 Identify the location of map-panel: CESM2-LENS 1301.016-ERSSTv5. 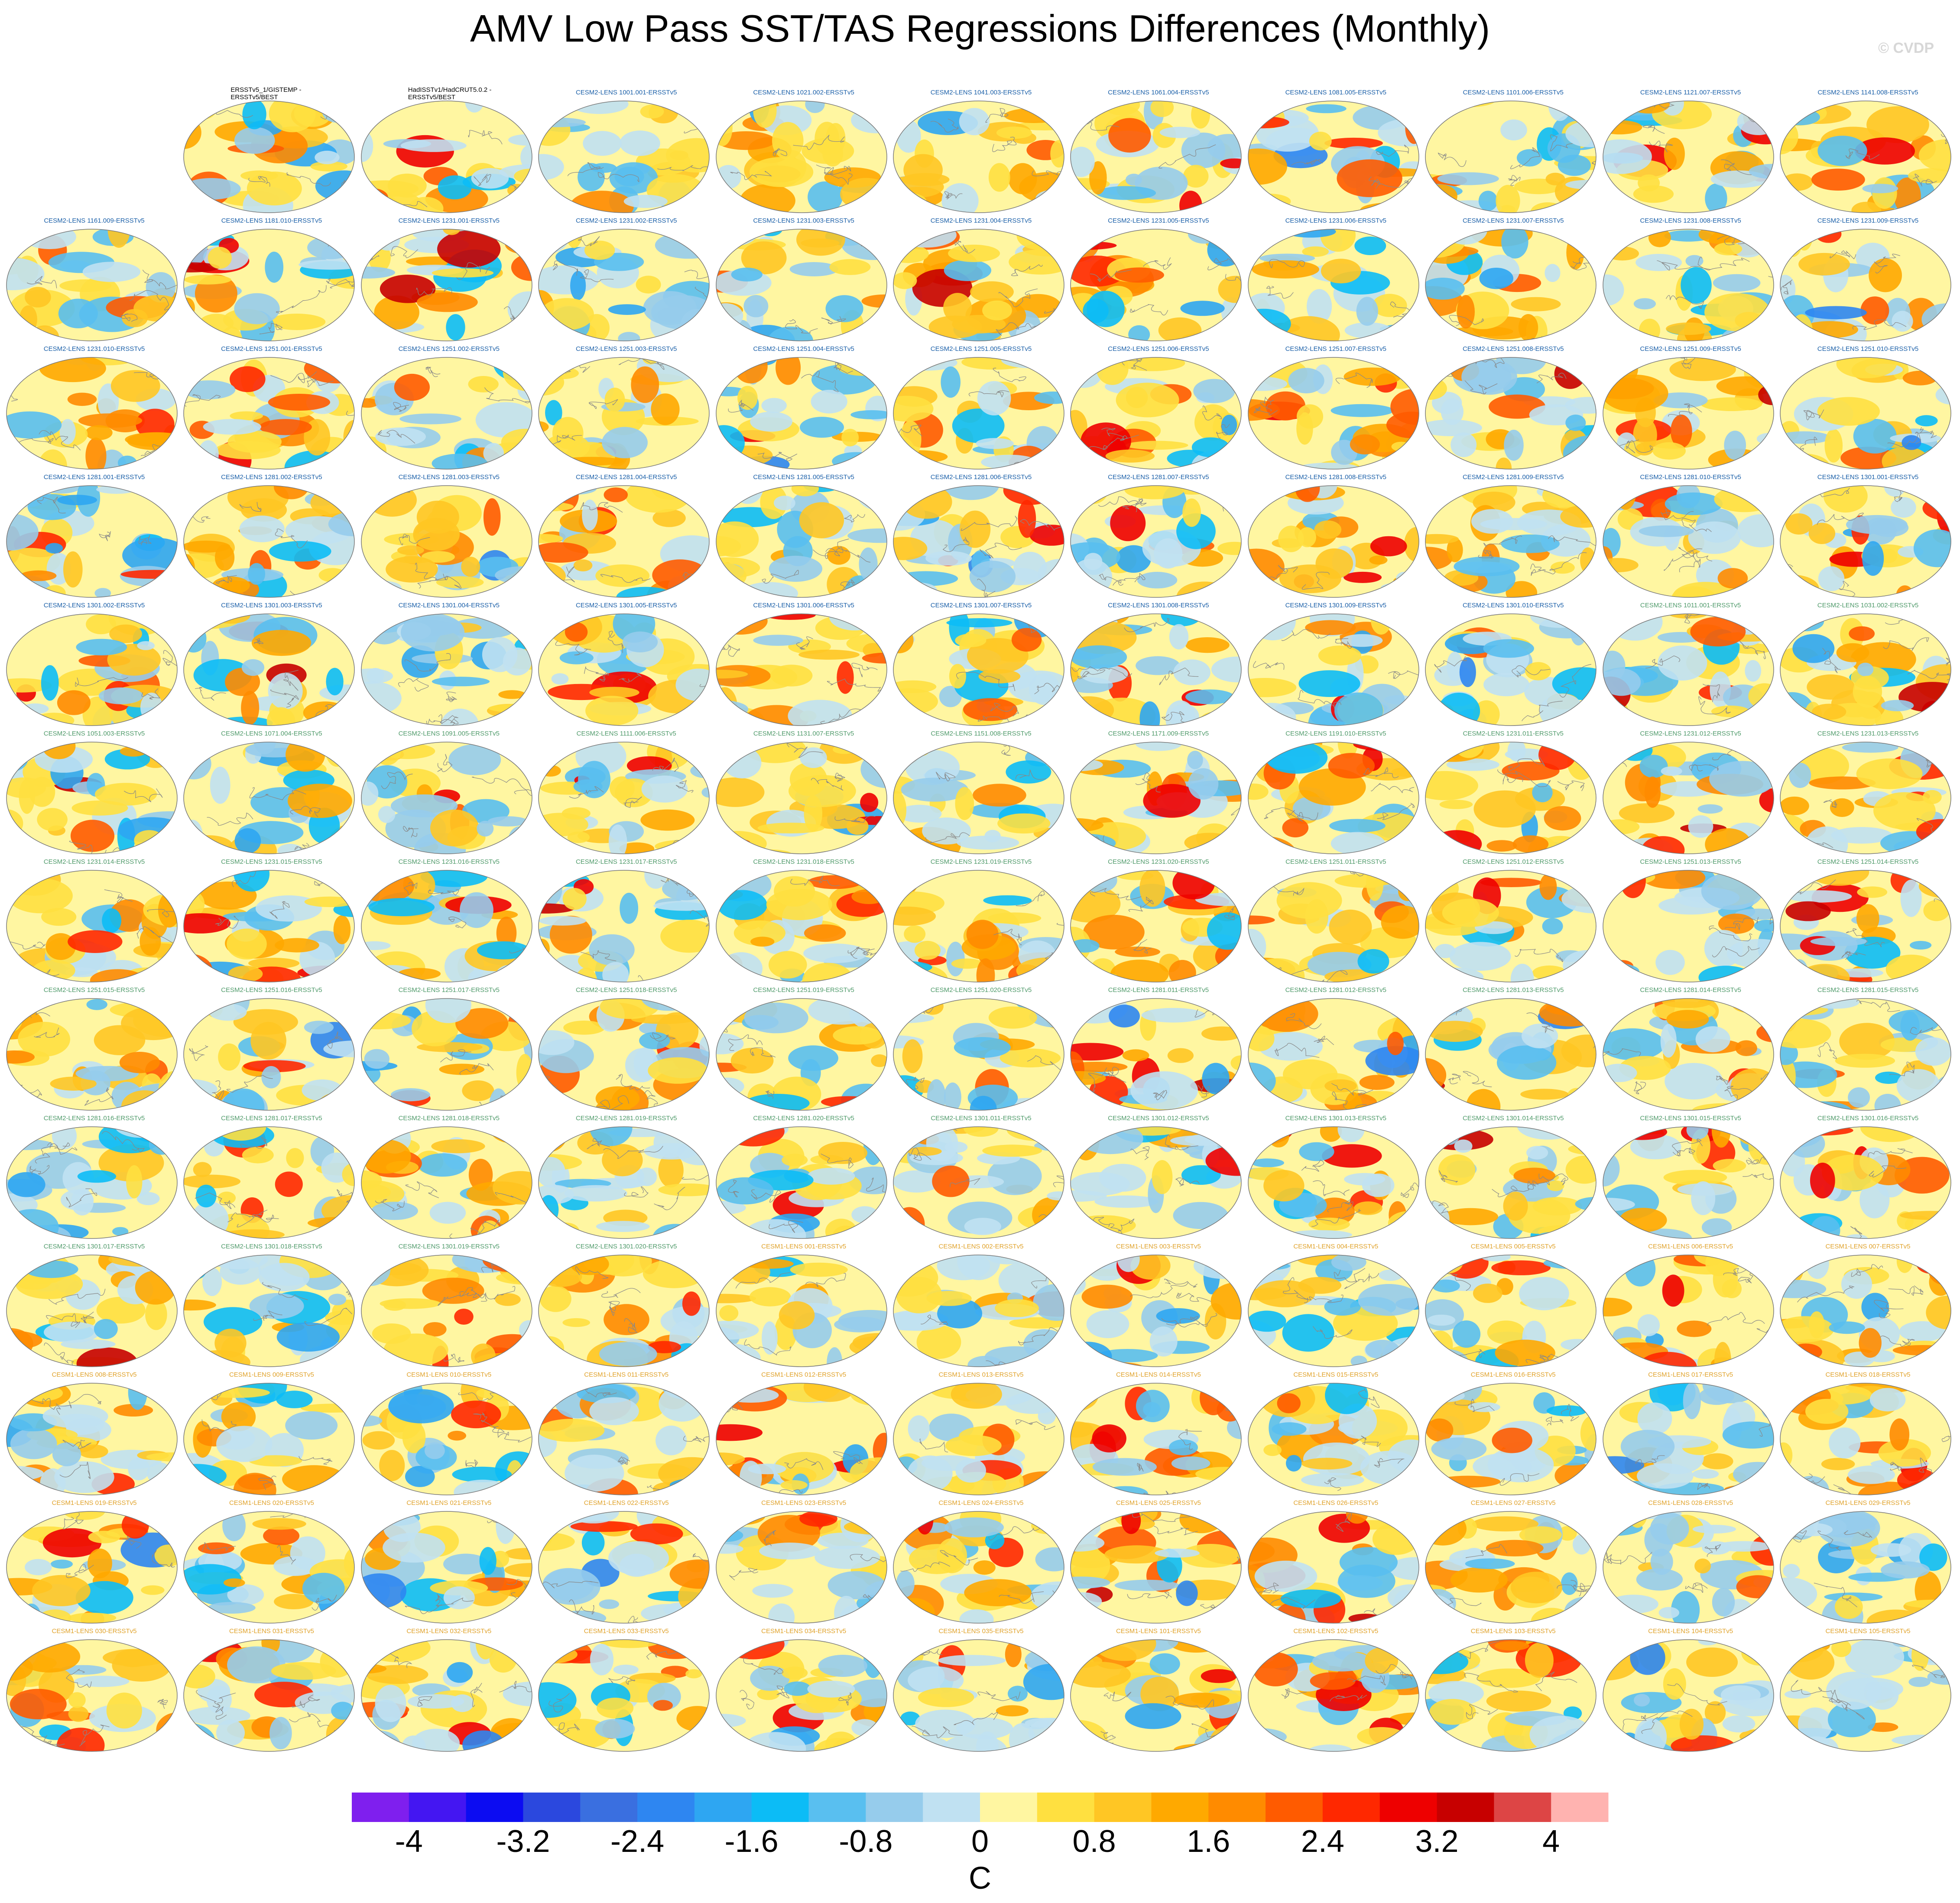
(1868, 1179).